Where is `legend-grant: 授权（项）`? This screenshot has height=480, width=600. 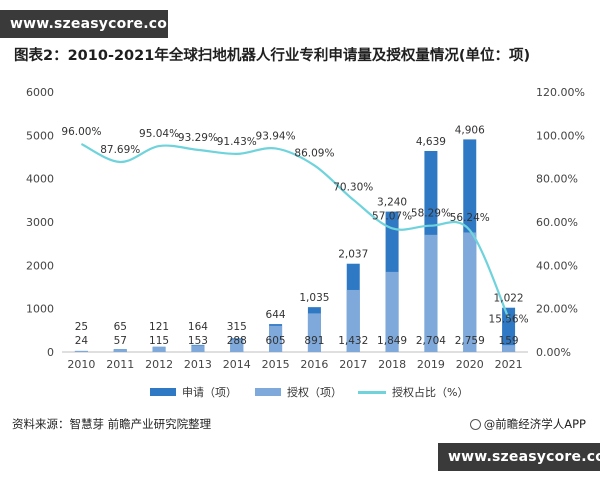
legend-grant: 授权（项） is located at coordinates (298, 392).